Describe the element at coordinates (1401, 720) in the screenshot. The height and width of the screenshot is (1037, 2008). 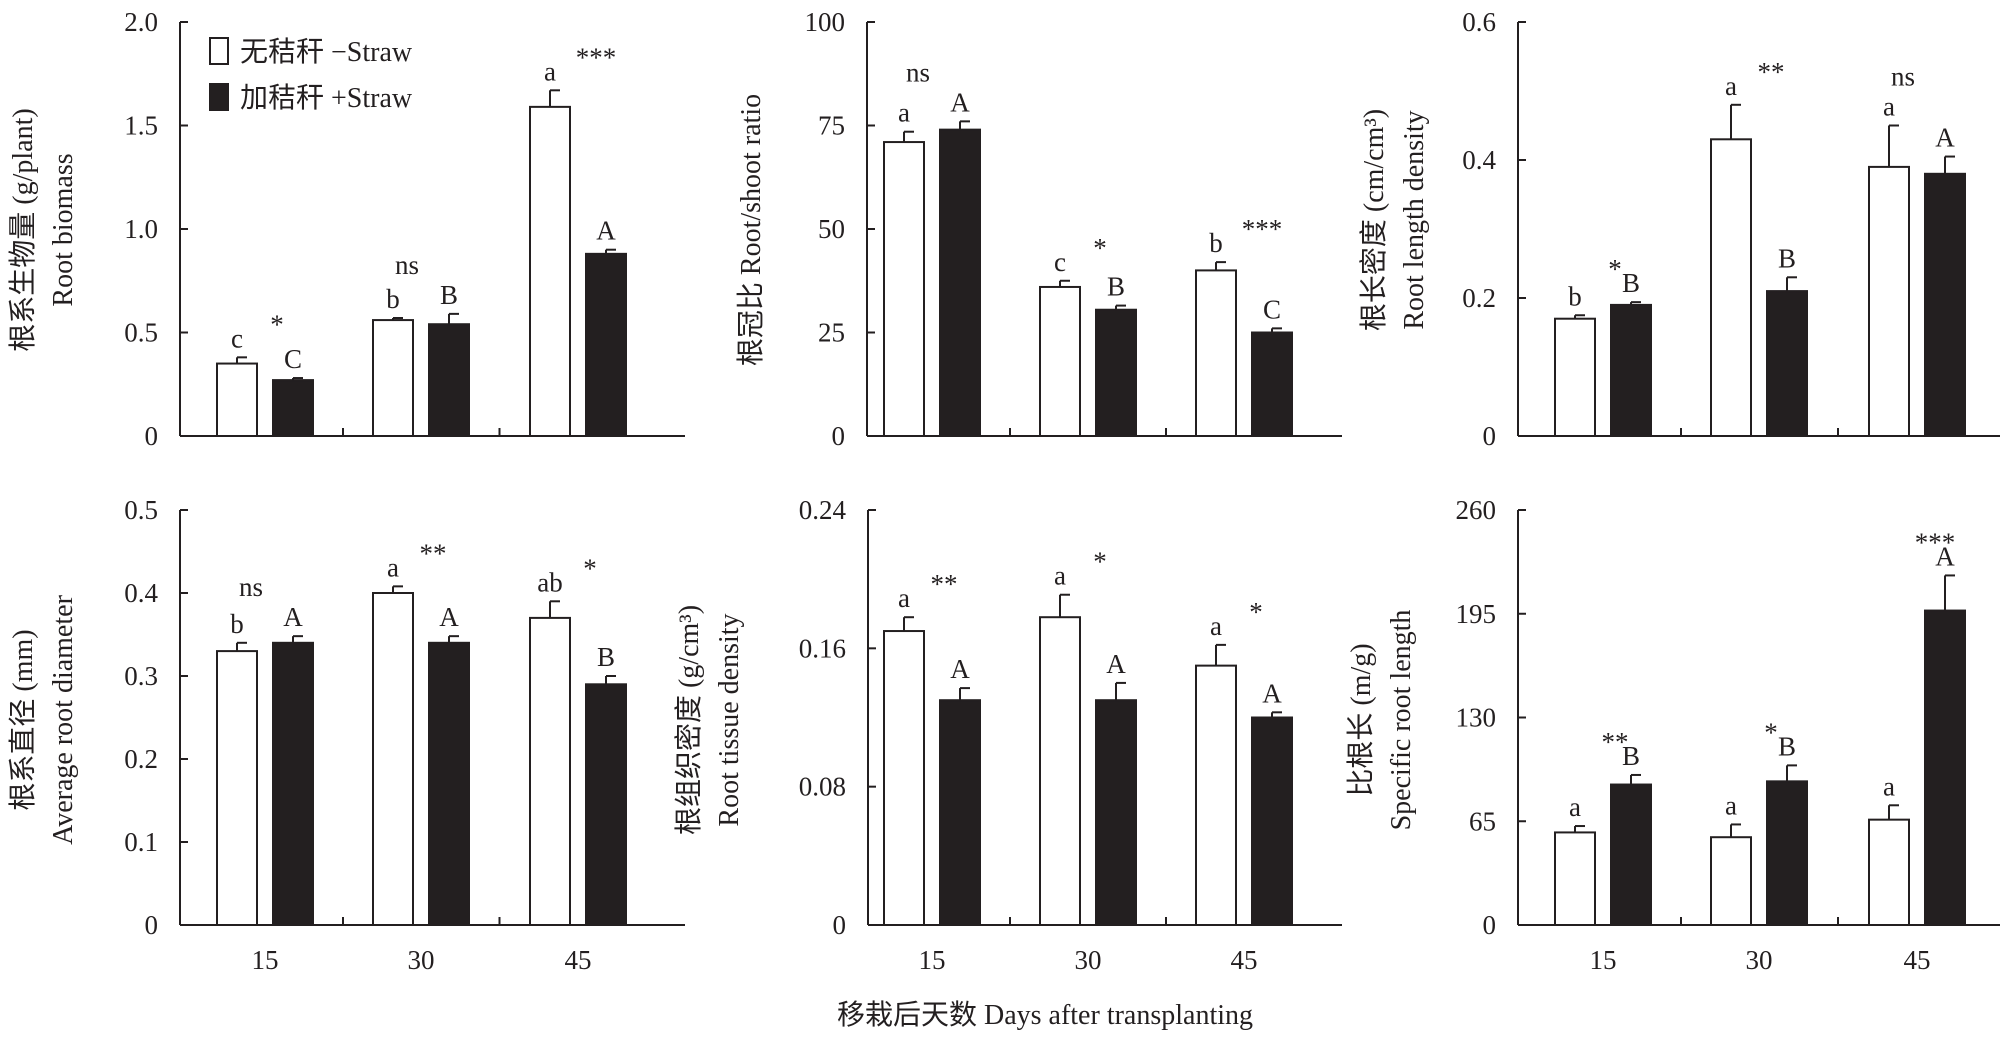
I see `y-axis-title-en: Specific root length` at that location.